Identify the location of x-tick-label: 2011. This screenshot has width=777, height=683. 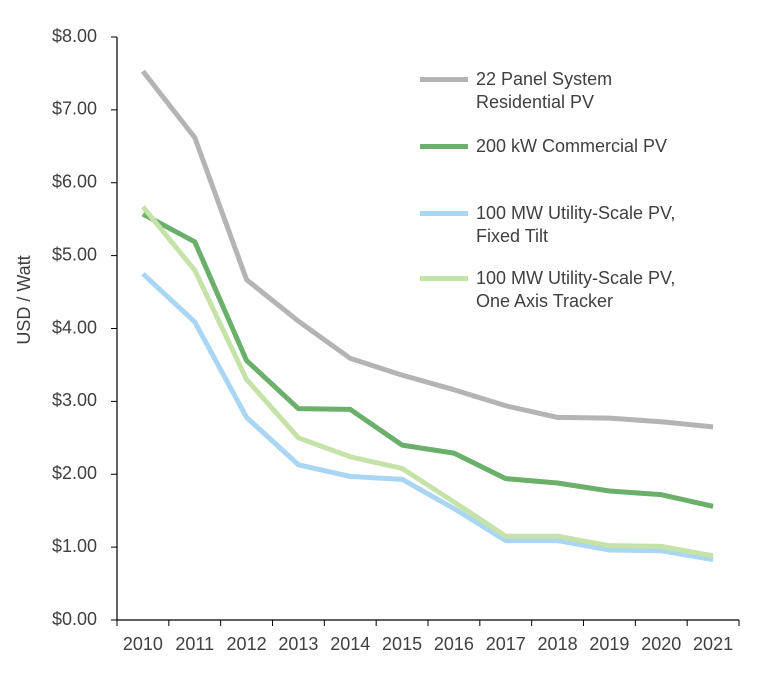
(194, 644).